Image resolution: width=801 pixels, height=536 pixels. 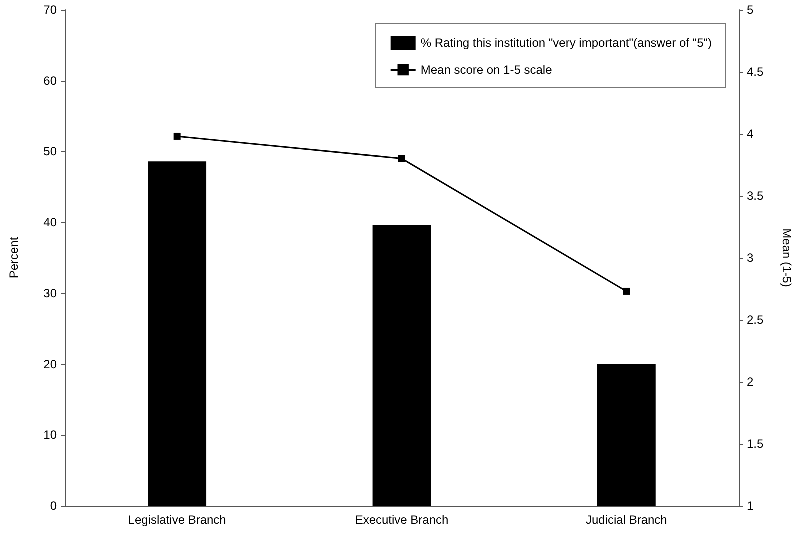 I want to click on y2-tick-label: 1.5, so click(x=755, y=444).